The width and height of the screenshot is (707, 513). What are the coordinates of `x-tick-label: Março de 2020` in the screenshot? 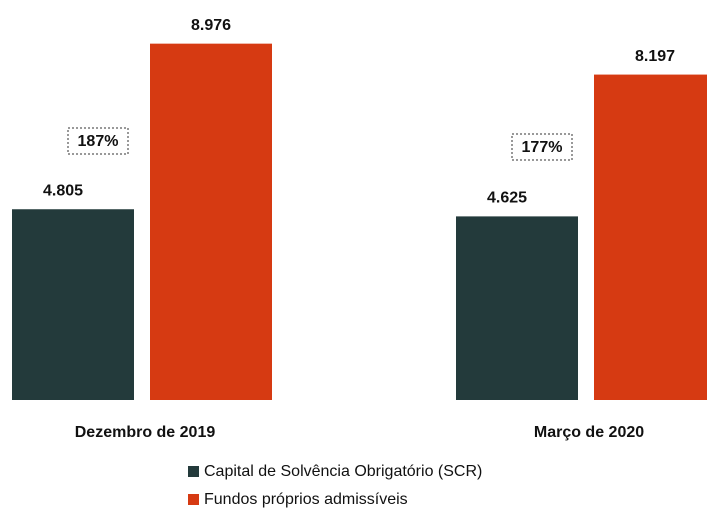 It's located at (589, 432).